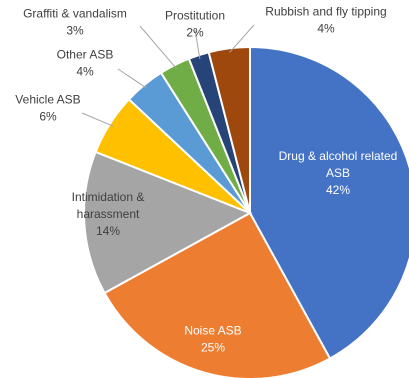 Image resolution: width=409 pixels, height=378 pixels. Describe the element at coordinates (195, 24) in the screenshot. I see `slice-label: Prostitution 2%` at that location.